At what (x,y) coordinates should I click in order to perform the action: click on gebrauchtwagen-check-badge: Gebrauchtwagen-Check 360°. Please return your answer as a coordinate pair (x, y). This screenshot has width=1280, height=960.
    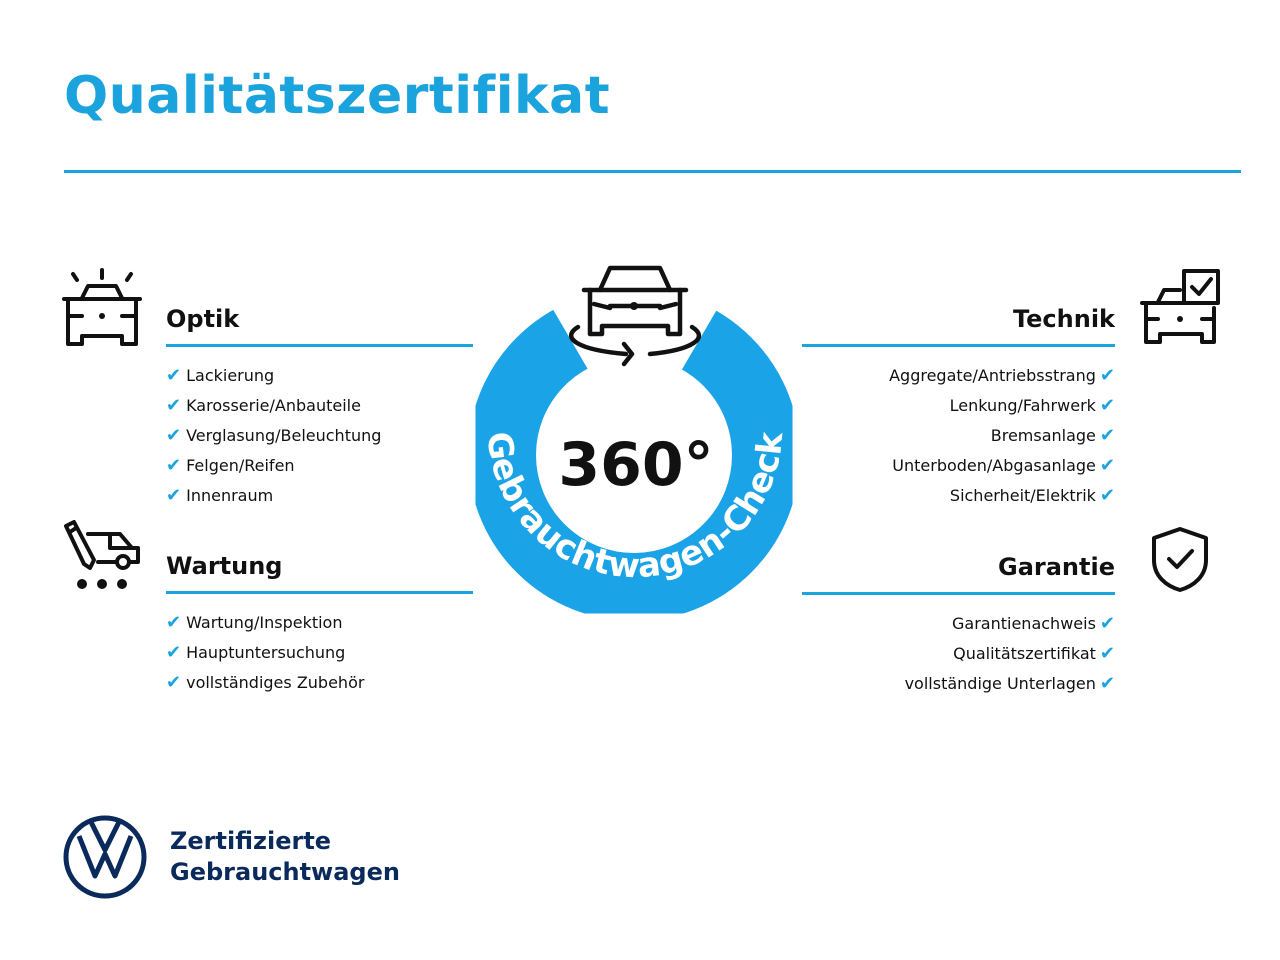
    Looking at the image, I should click on (634, 443).